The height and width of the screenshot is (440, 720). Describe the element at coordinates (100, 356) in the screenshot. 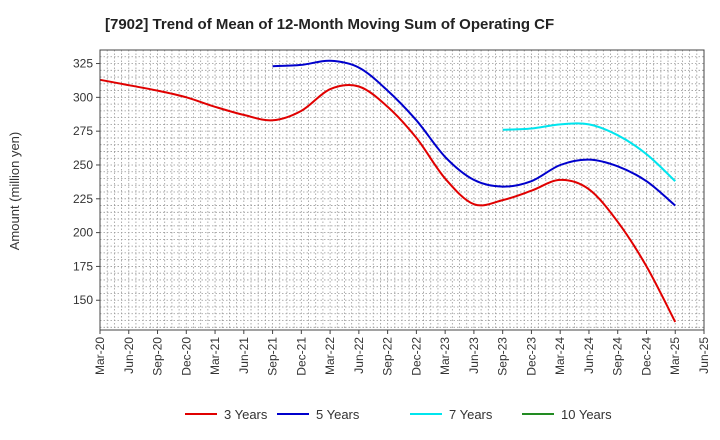

I see `x-tick-label: Mar-20` at that location.